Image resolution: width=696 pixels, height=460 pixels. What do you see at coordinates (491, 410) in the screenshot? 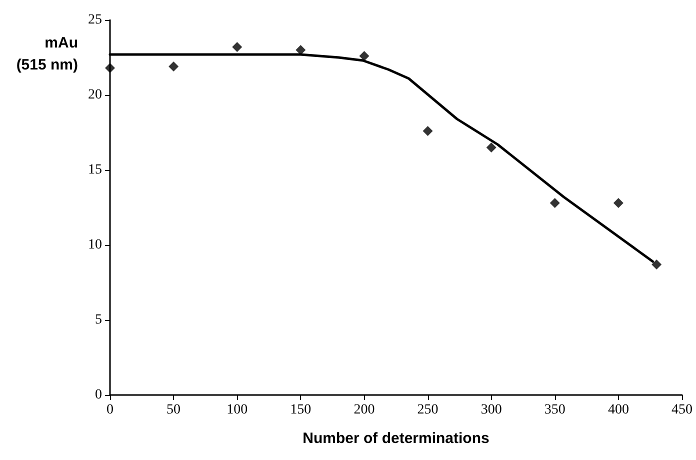
I see `x-tick-label: 300` at bounding box center [491, 410].